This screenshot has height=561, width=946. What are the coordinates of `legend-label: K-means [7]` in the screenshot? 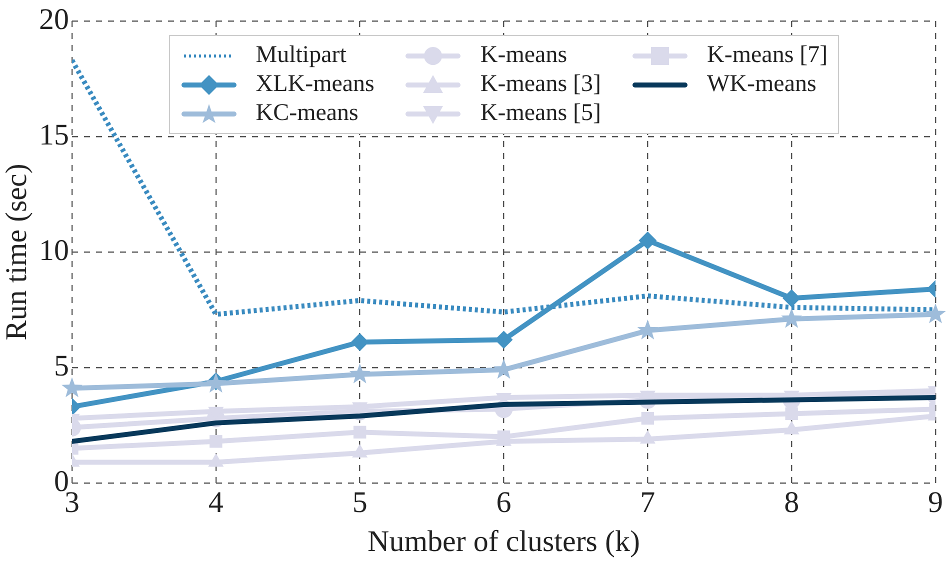 It's located at (767, 55).